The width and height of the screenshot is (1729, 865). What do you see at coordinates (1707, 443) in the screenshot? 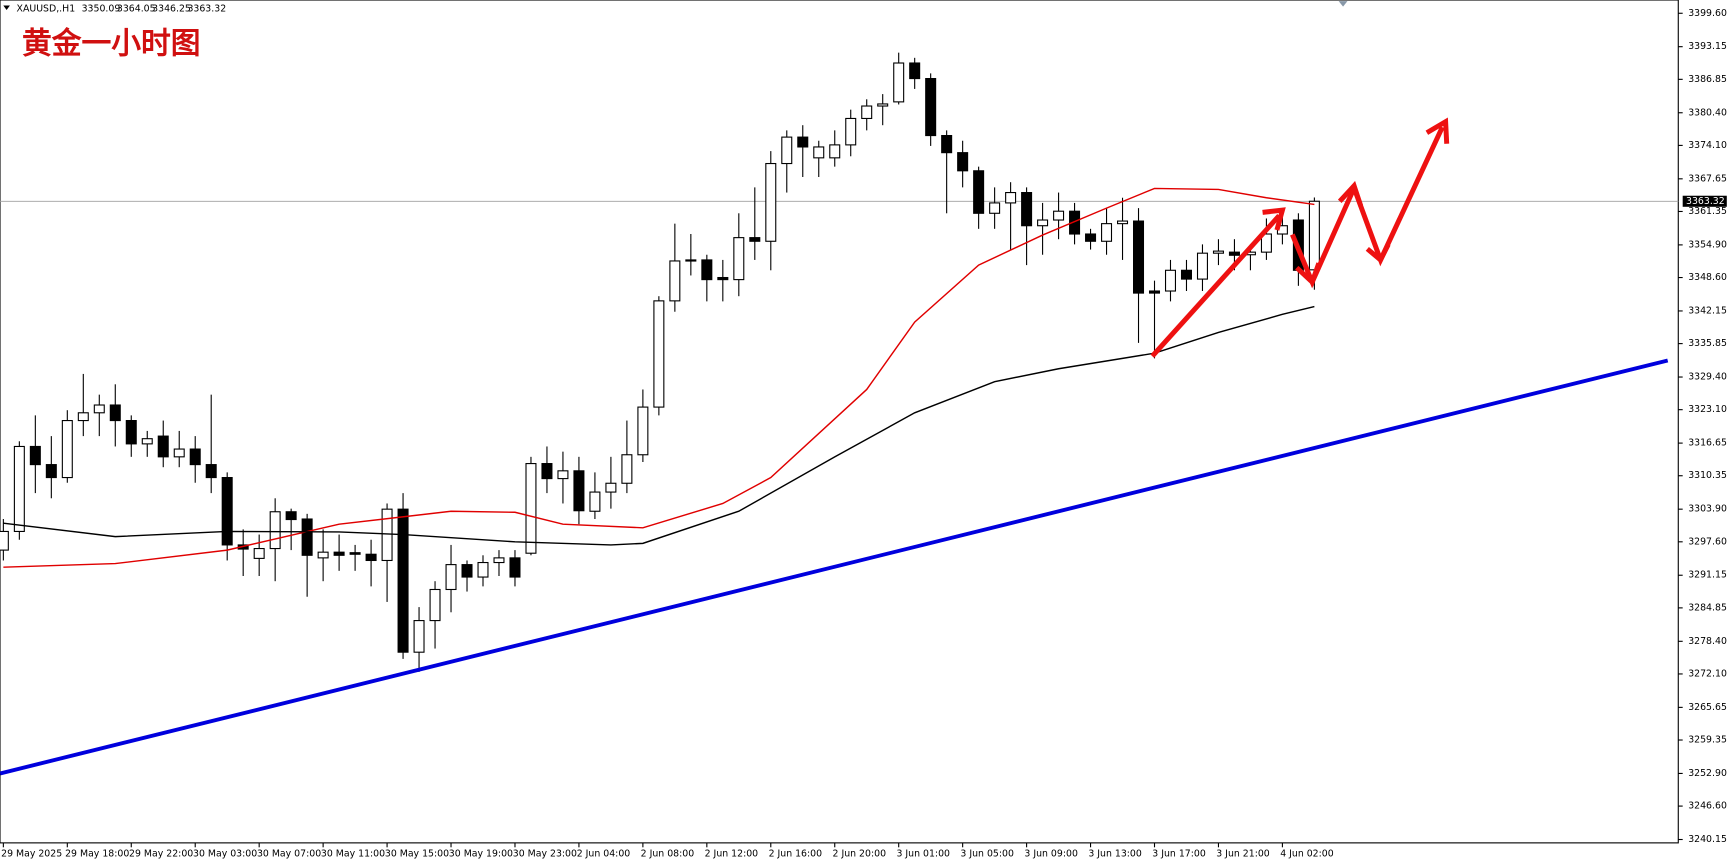
I see `y-tick-label: 3316.65` at bounding box center [1707, 443].